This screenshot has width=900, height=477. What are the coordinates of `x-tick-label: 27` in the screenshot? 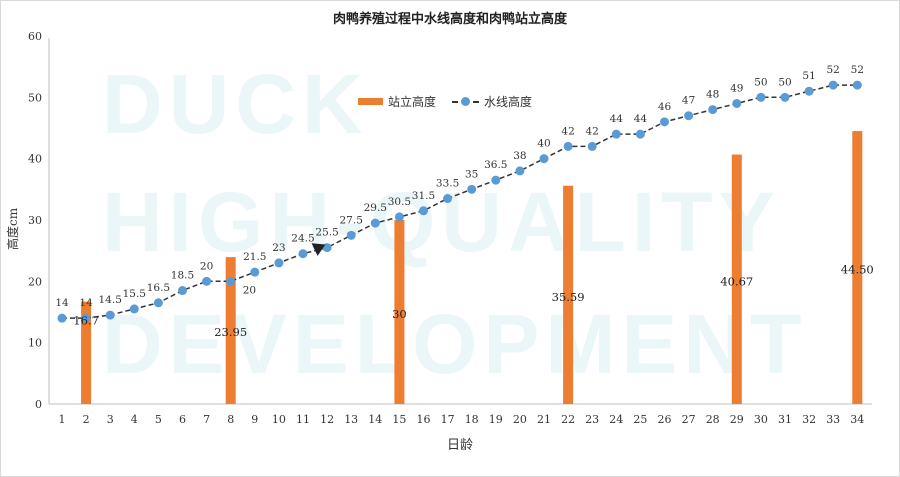 It's located at (689, 419).